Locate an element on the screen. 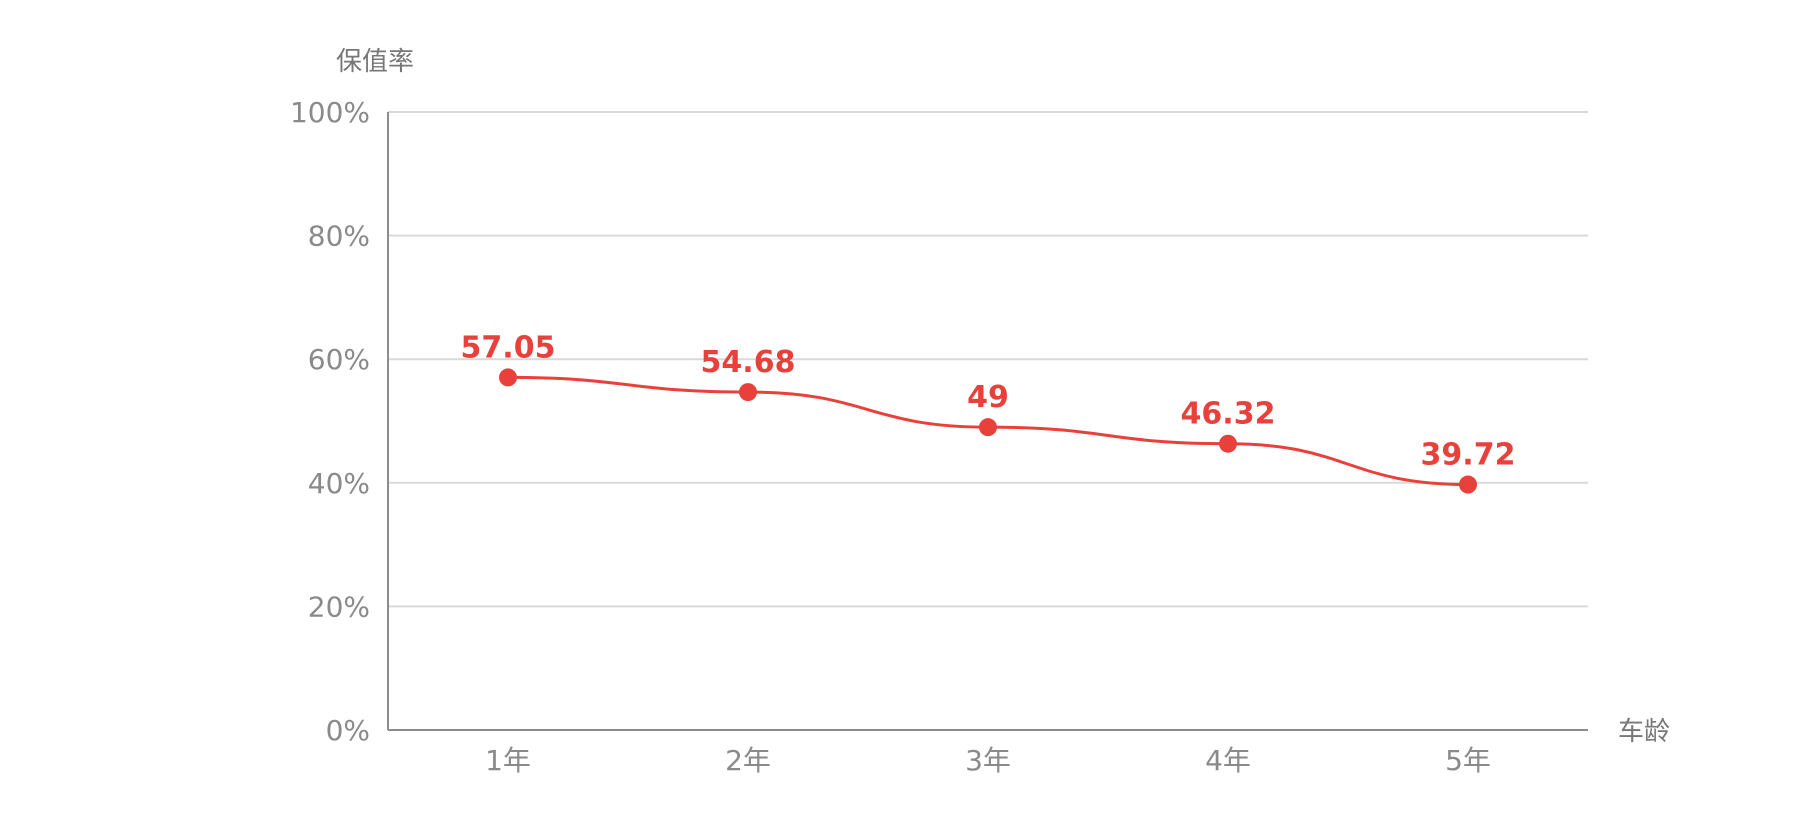 This screenshot has width=1800, height=824. data-label: 57.05 is located at coordinates (508, 347).